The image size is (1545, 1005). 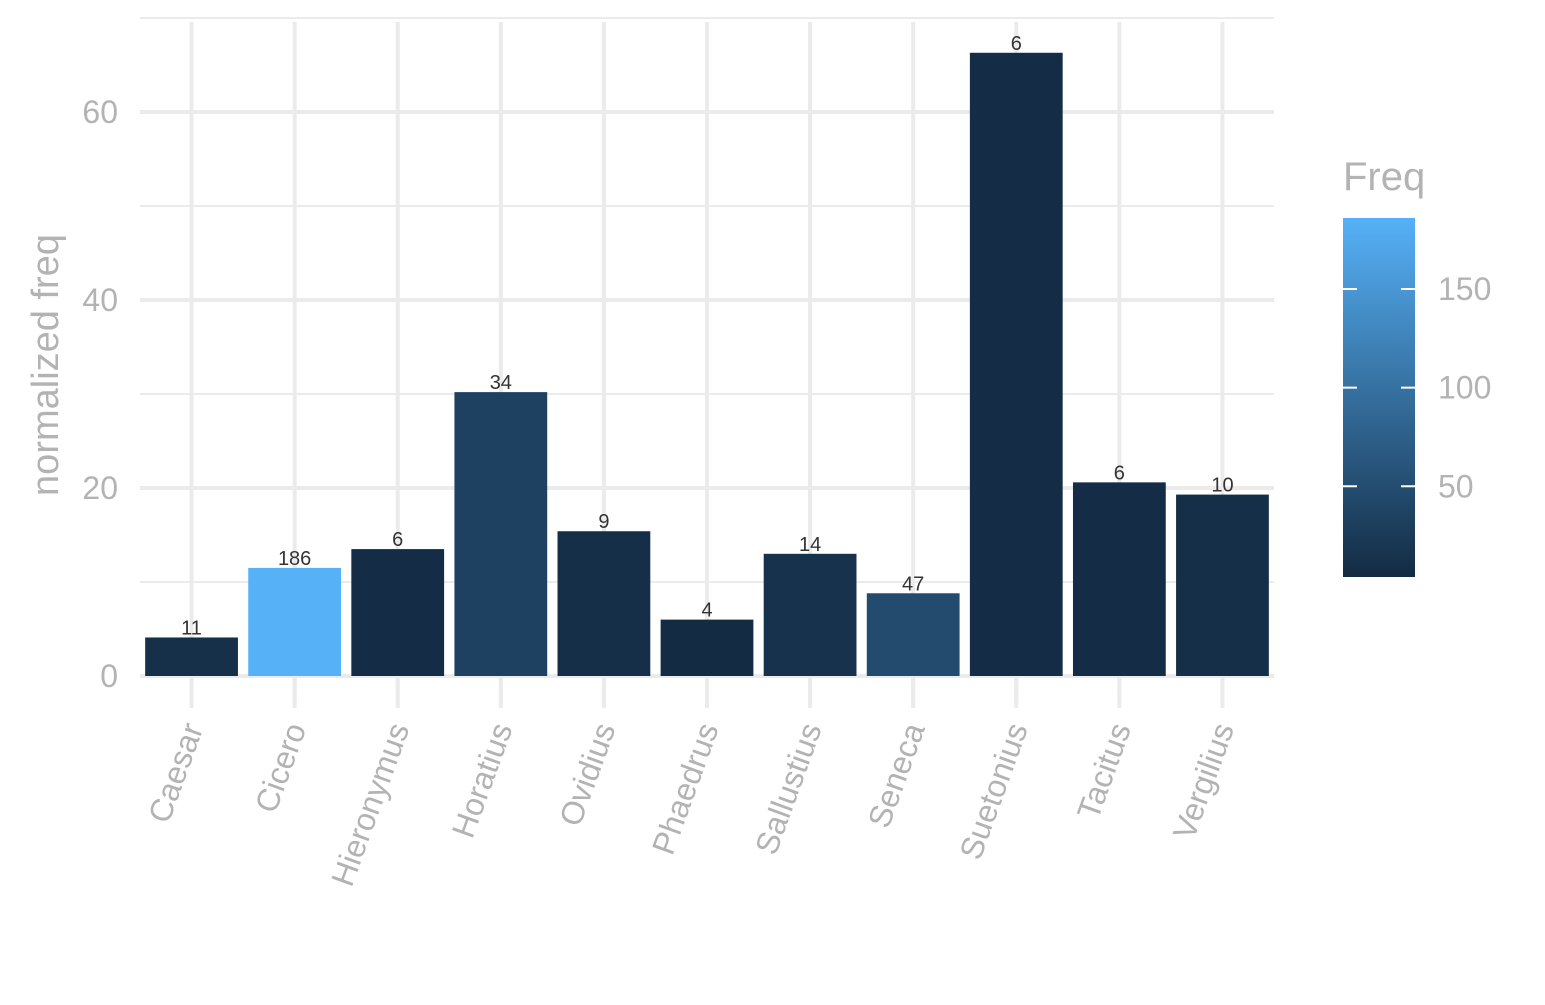 What do you see at coordinates (1222, 585) in the screenshot?
I see `bar-vergilius` at bounding box center [1222, 585].